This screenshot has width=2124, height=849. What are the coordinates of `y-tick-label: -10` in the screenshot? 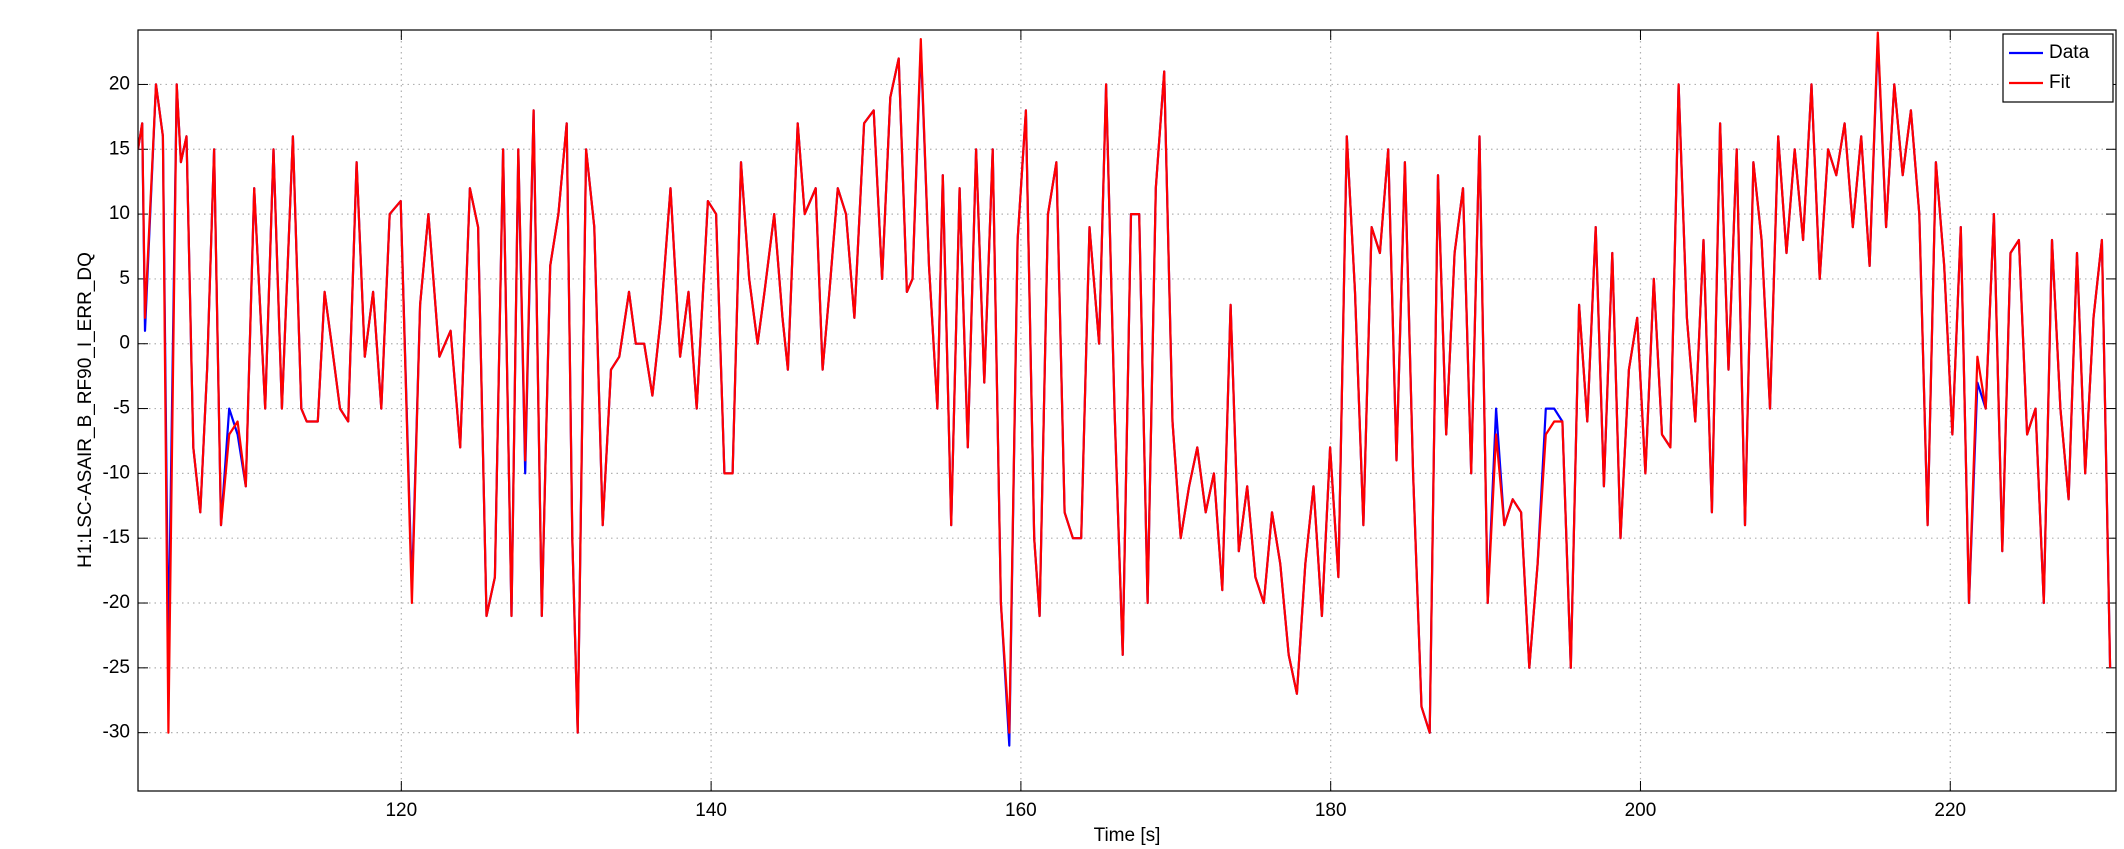 It's located at (116, 472).